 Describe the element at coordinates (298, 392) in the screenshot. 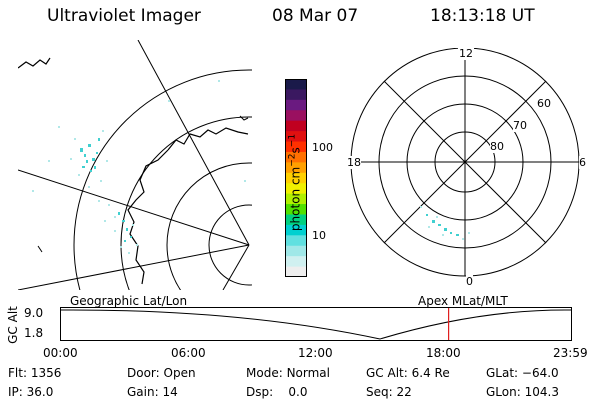

I see `dsp-value: 0.0` at that location.